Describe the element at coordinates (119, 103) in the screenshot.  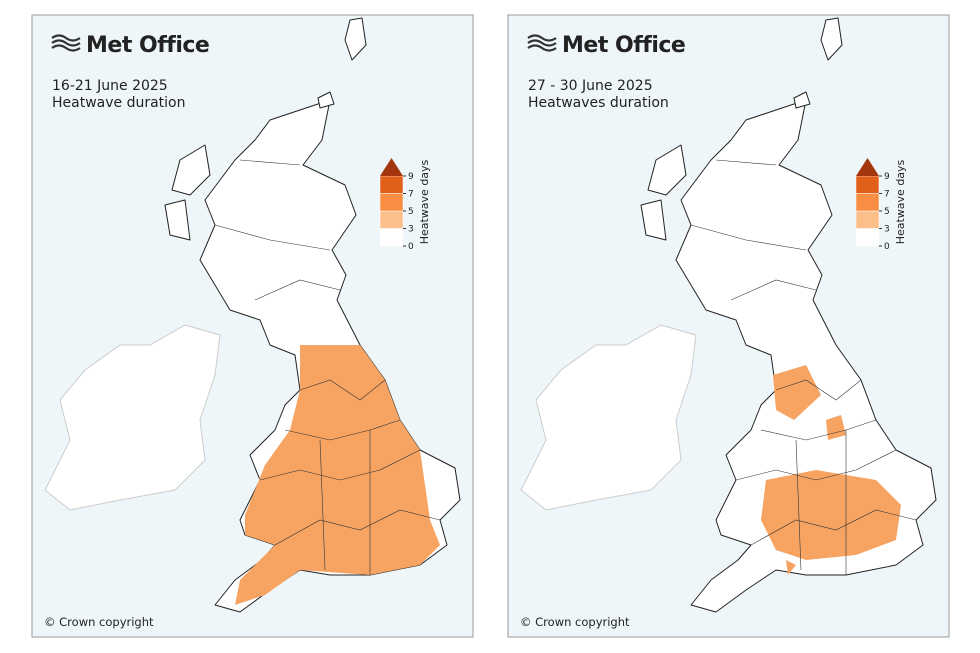
I see `map-title: Heatwave duration` at that location.